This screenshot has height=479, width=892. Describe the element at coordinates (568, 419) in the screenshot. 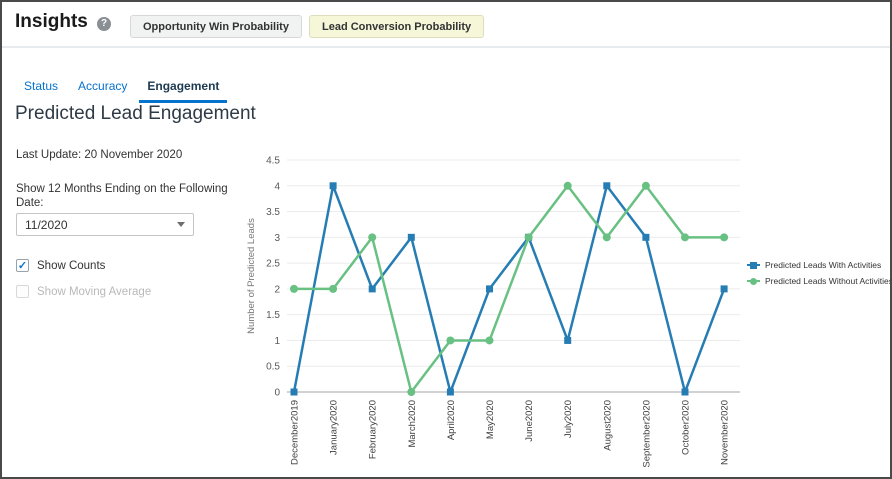

I see `x-axis-tick-label: July2020` at that location.